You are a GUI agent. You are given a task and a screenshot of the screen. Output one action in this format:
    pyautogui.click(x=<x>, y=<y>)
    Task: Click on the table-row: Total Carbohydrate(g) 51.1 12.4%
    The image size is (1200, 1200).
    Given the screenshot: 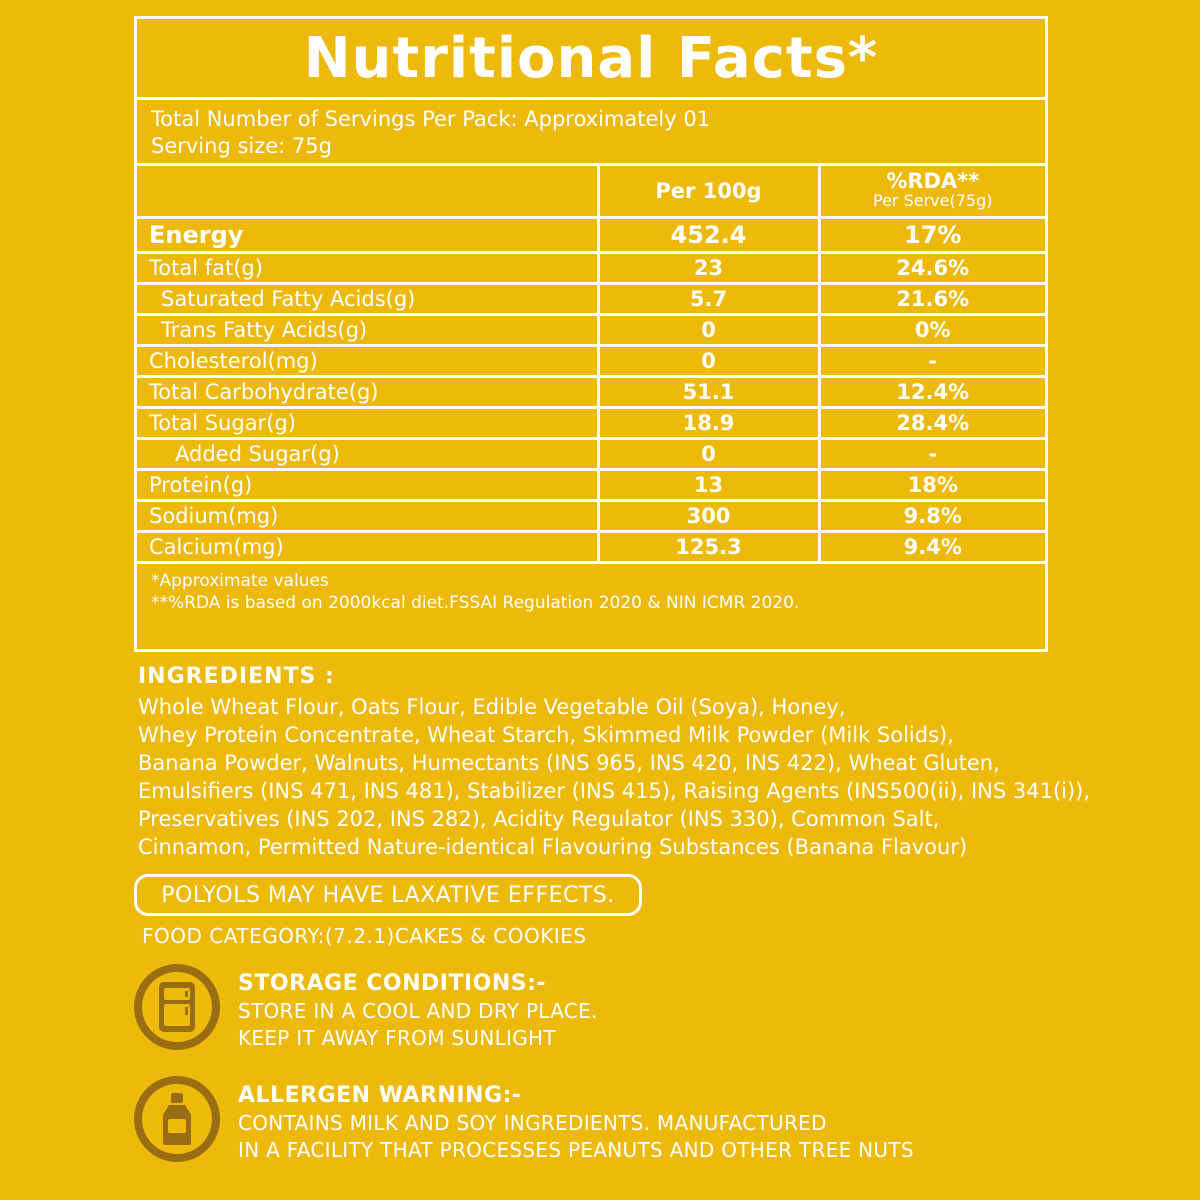 What is the action you would take?
    pyautogui.click(x=591, y=392)
    